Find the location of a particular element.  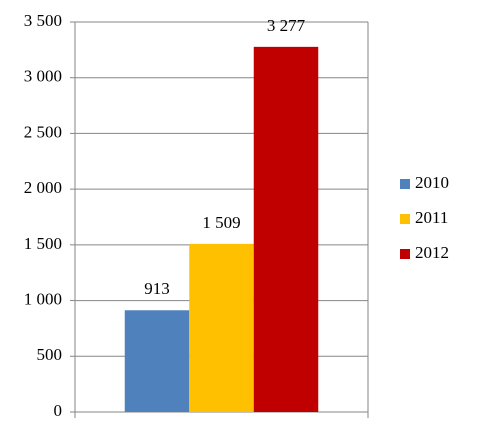

y-tick-label: 3 000 is located at coordinates (43, 76).